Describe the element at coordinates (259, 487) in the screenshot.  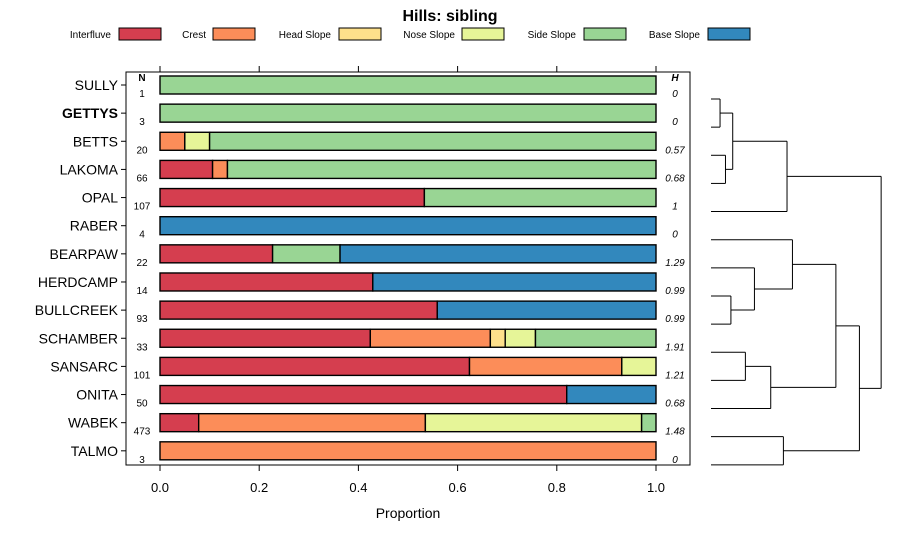
I see `x-tick-label: 0.2` at that location.